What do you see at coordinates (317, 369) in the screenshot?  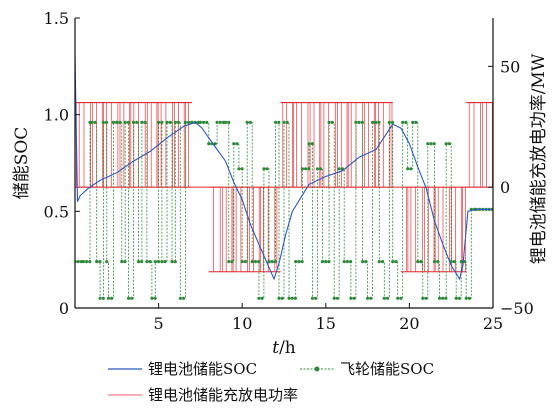 I see `legend-swatch-marker` at bounding box center [317, 369].